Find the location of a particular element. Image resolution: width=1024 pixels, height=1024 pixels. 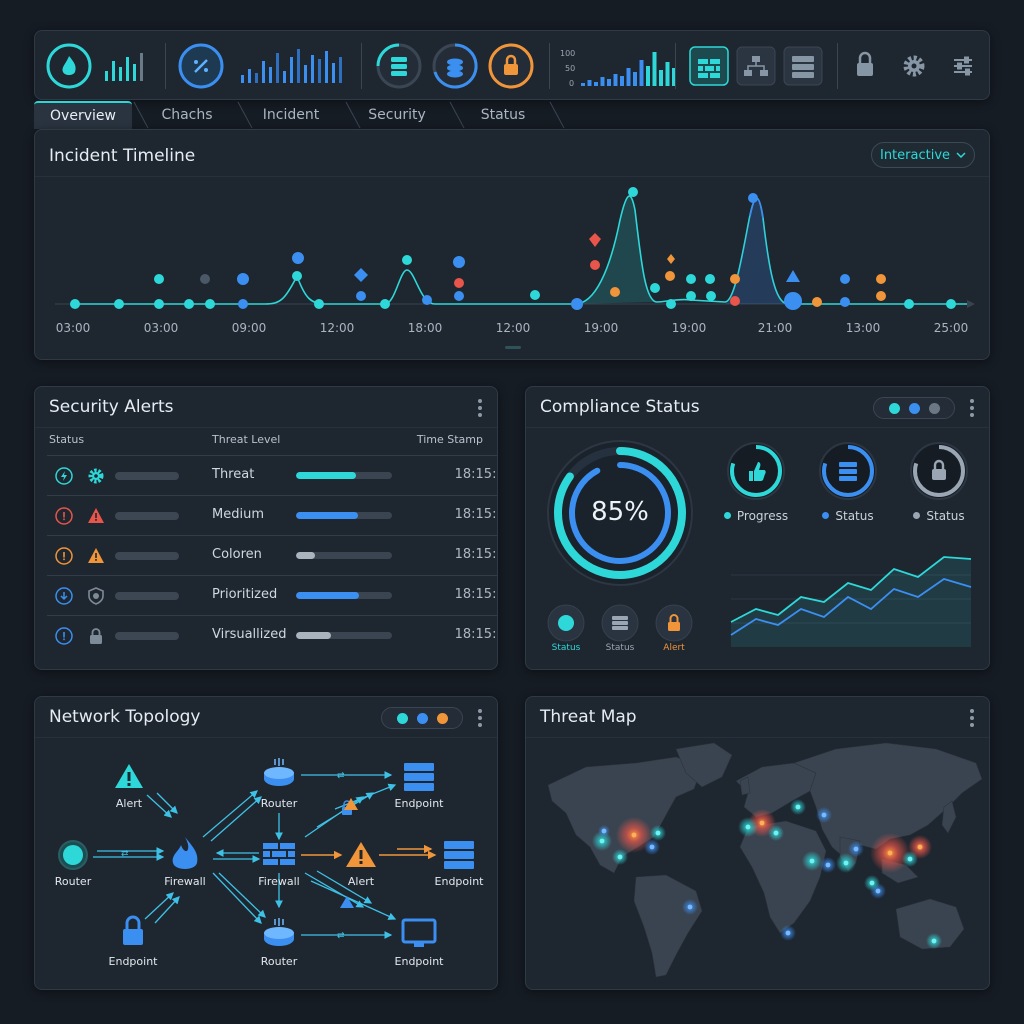

tab-overview: Overview is located at coordinates (83, 115).